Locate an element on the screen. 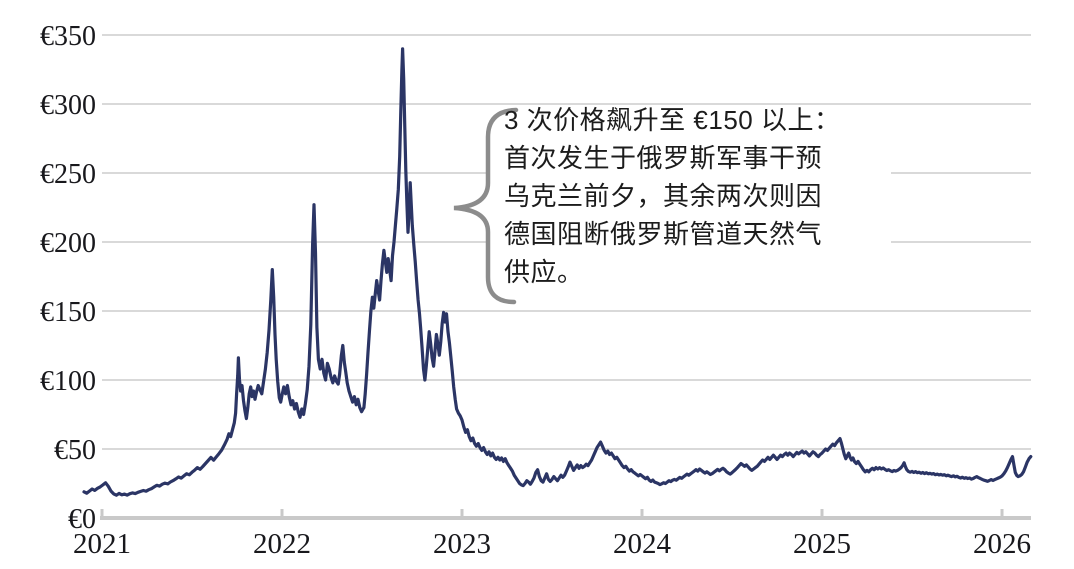 The image size is (1074, 569). y-axis-label: €250 is located at coordinates (68, 174).